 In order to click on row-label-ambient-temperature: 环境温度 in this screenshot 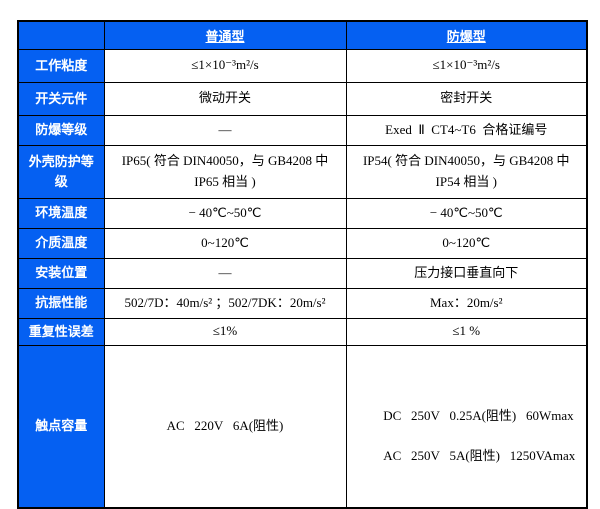, I will do `click(61, 213)`.